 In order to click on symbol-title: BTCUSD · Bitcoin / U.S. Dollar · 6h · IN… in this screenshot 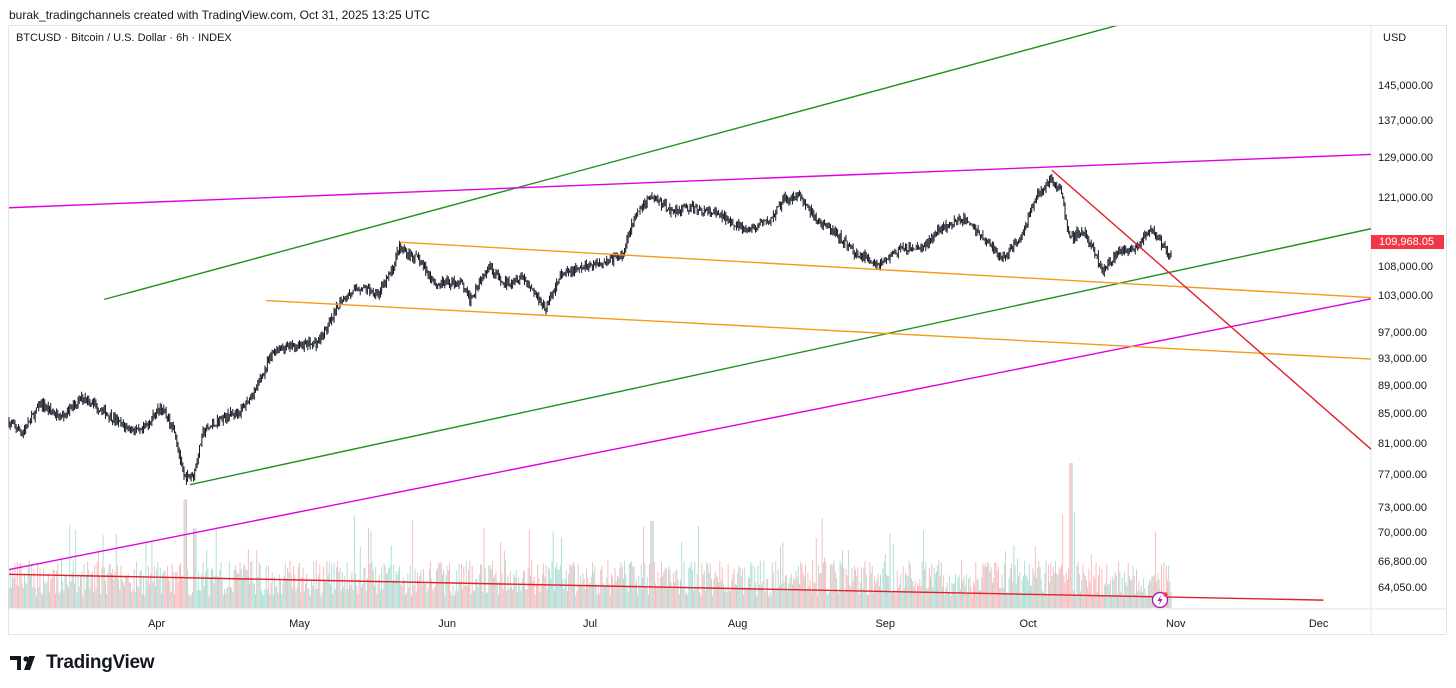, I will do `click(124, 38)`.